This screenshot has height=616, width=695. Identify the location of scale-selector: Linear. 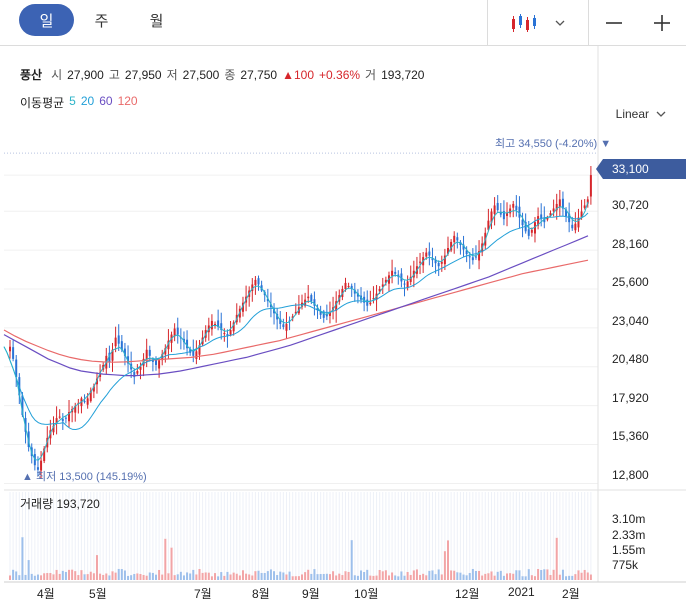
(641, 114).